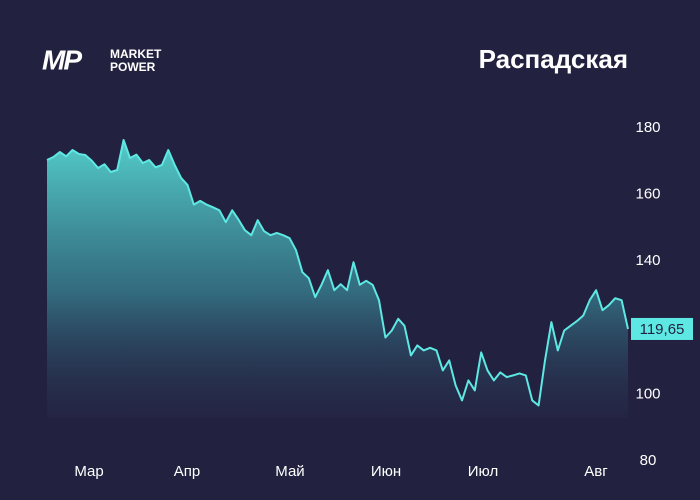 The height and width of the screenshot is (500, 700). Describe the element at coordinates (133, 67) in the screenshot. I see `logo-text: POWER` at that location.